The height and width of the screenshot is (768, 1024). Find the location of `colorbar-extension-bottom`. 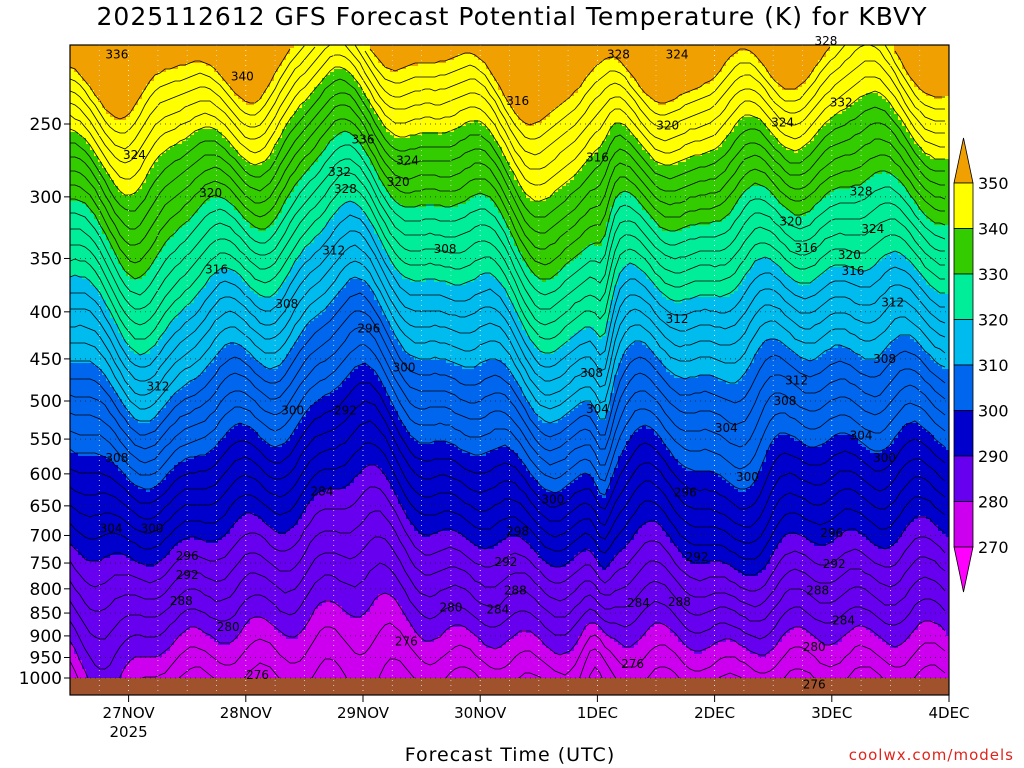

colorbar-extension-bottom is located at coordinates (963, 569).